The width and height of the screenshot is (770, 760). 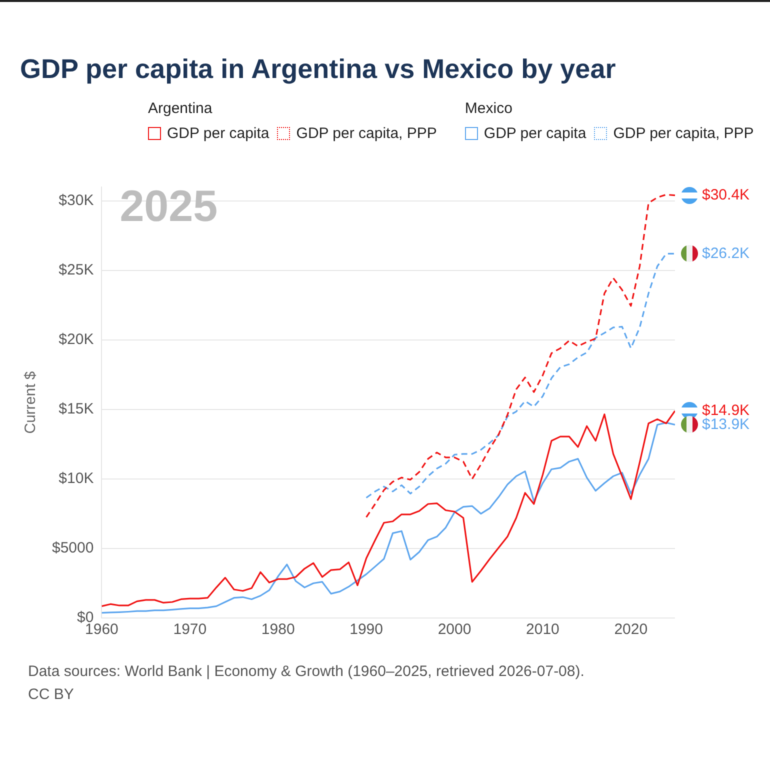 I want to click on x-tick-label: 1990, so click(x=366, y=629).